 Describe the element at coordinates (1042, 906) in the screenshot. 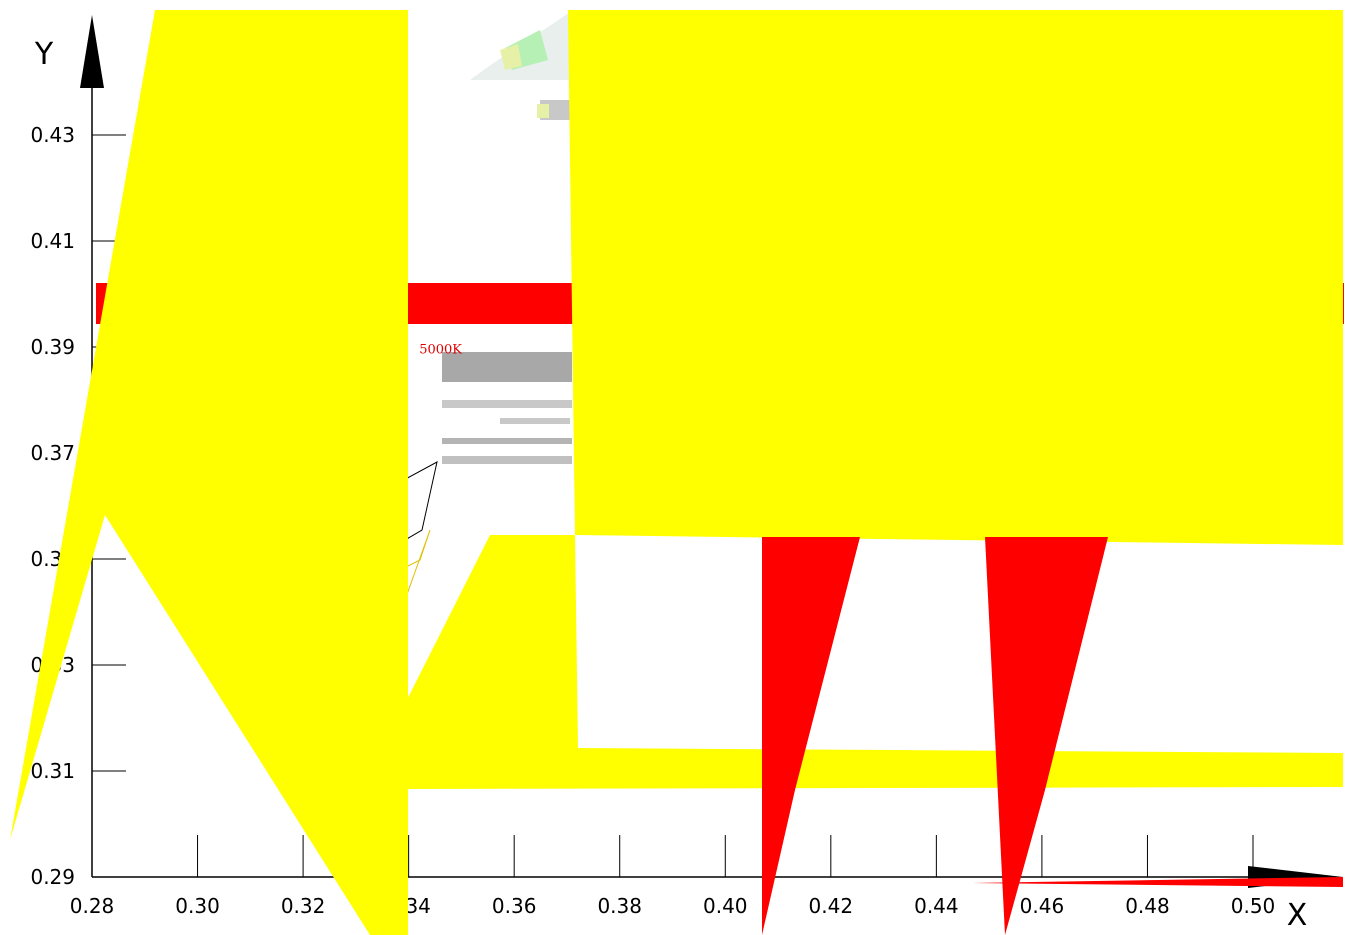

I see `x-tick-label: 0.46` at that location.